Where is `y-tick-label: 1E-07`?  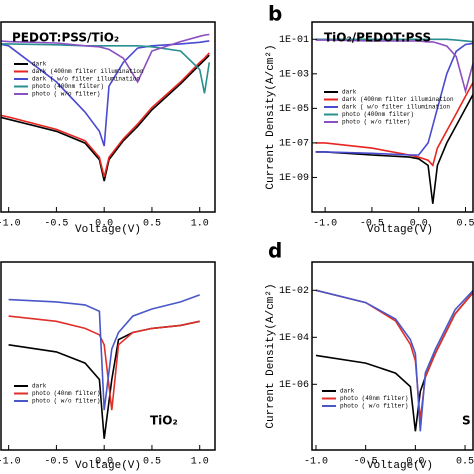
y-tick-label: 1E-07 is located at coordinates (294, 144).